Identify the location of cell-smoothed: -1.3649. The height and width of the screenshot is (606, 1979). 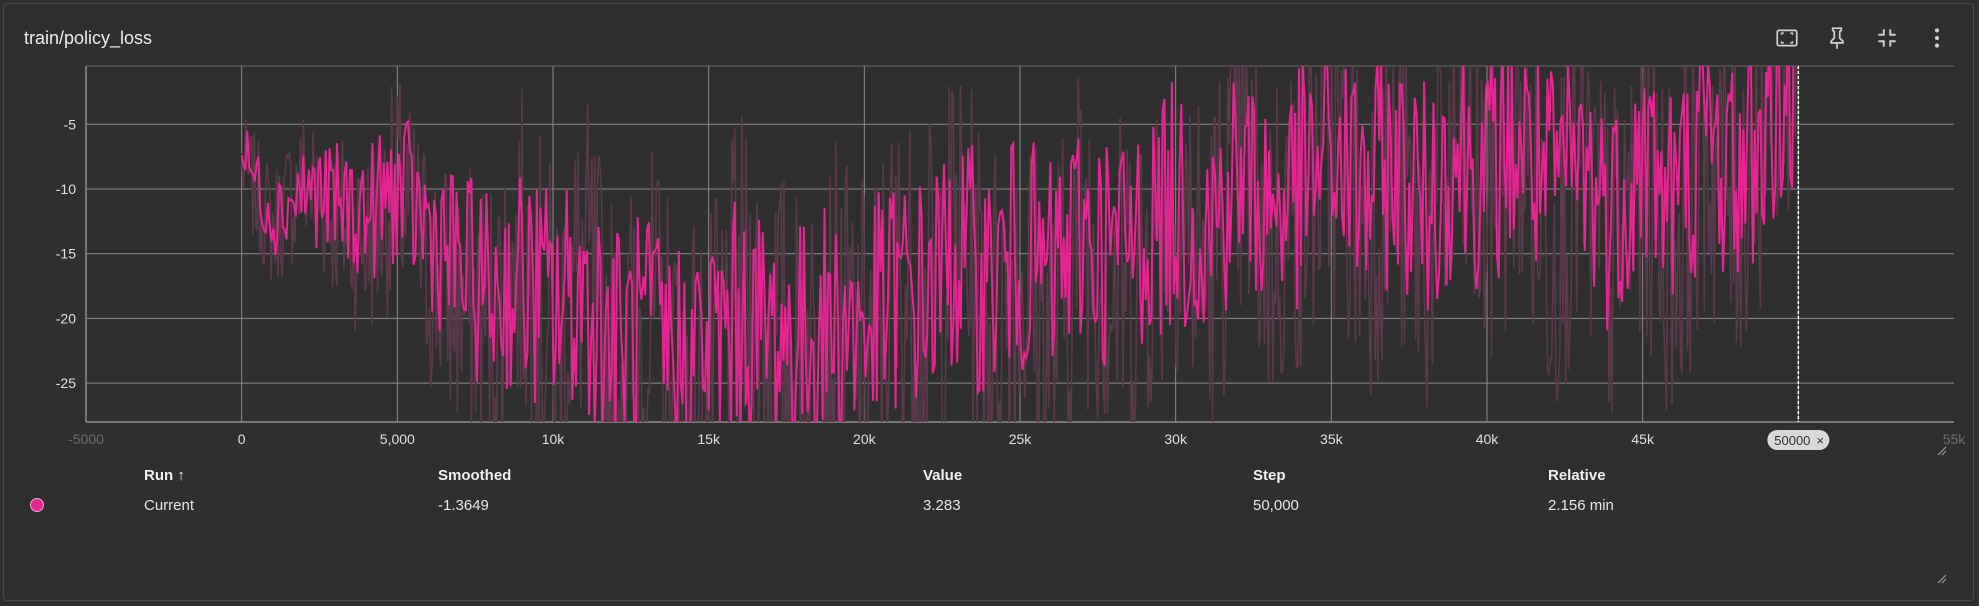
(463, 505).